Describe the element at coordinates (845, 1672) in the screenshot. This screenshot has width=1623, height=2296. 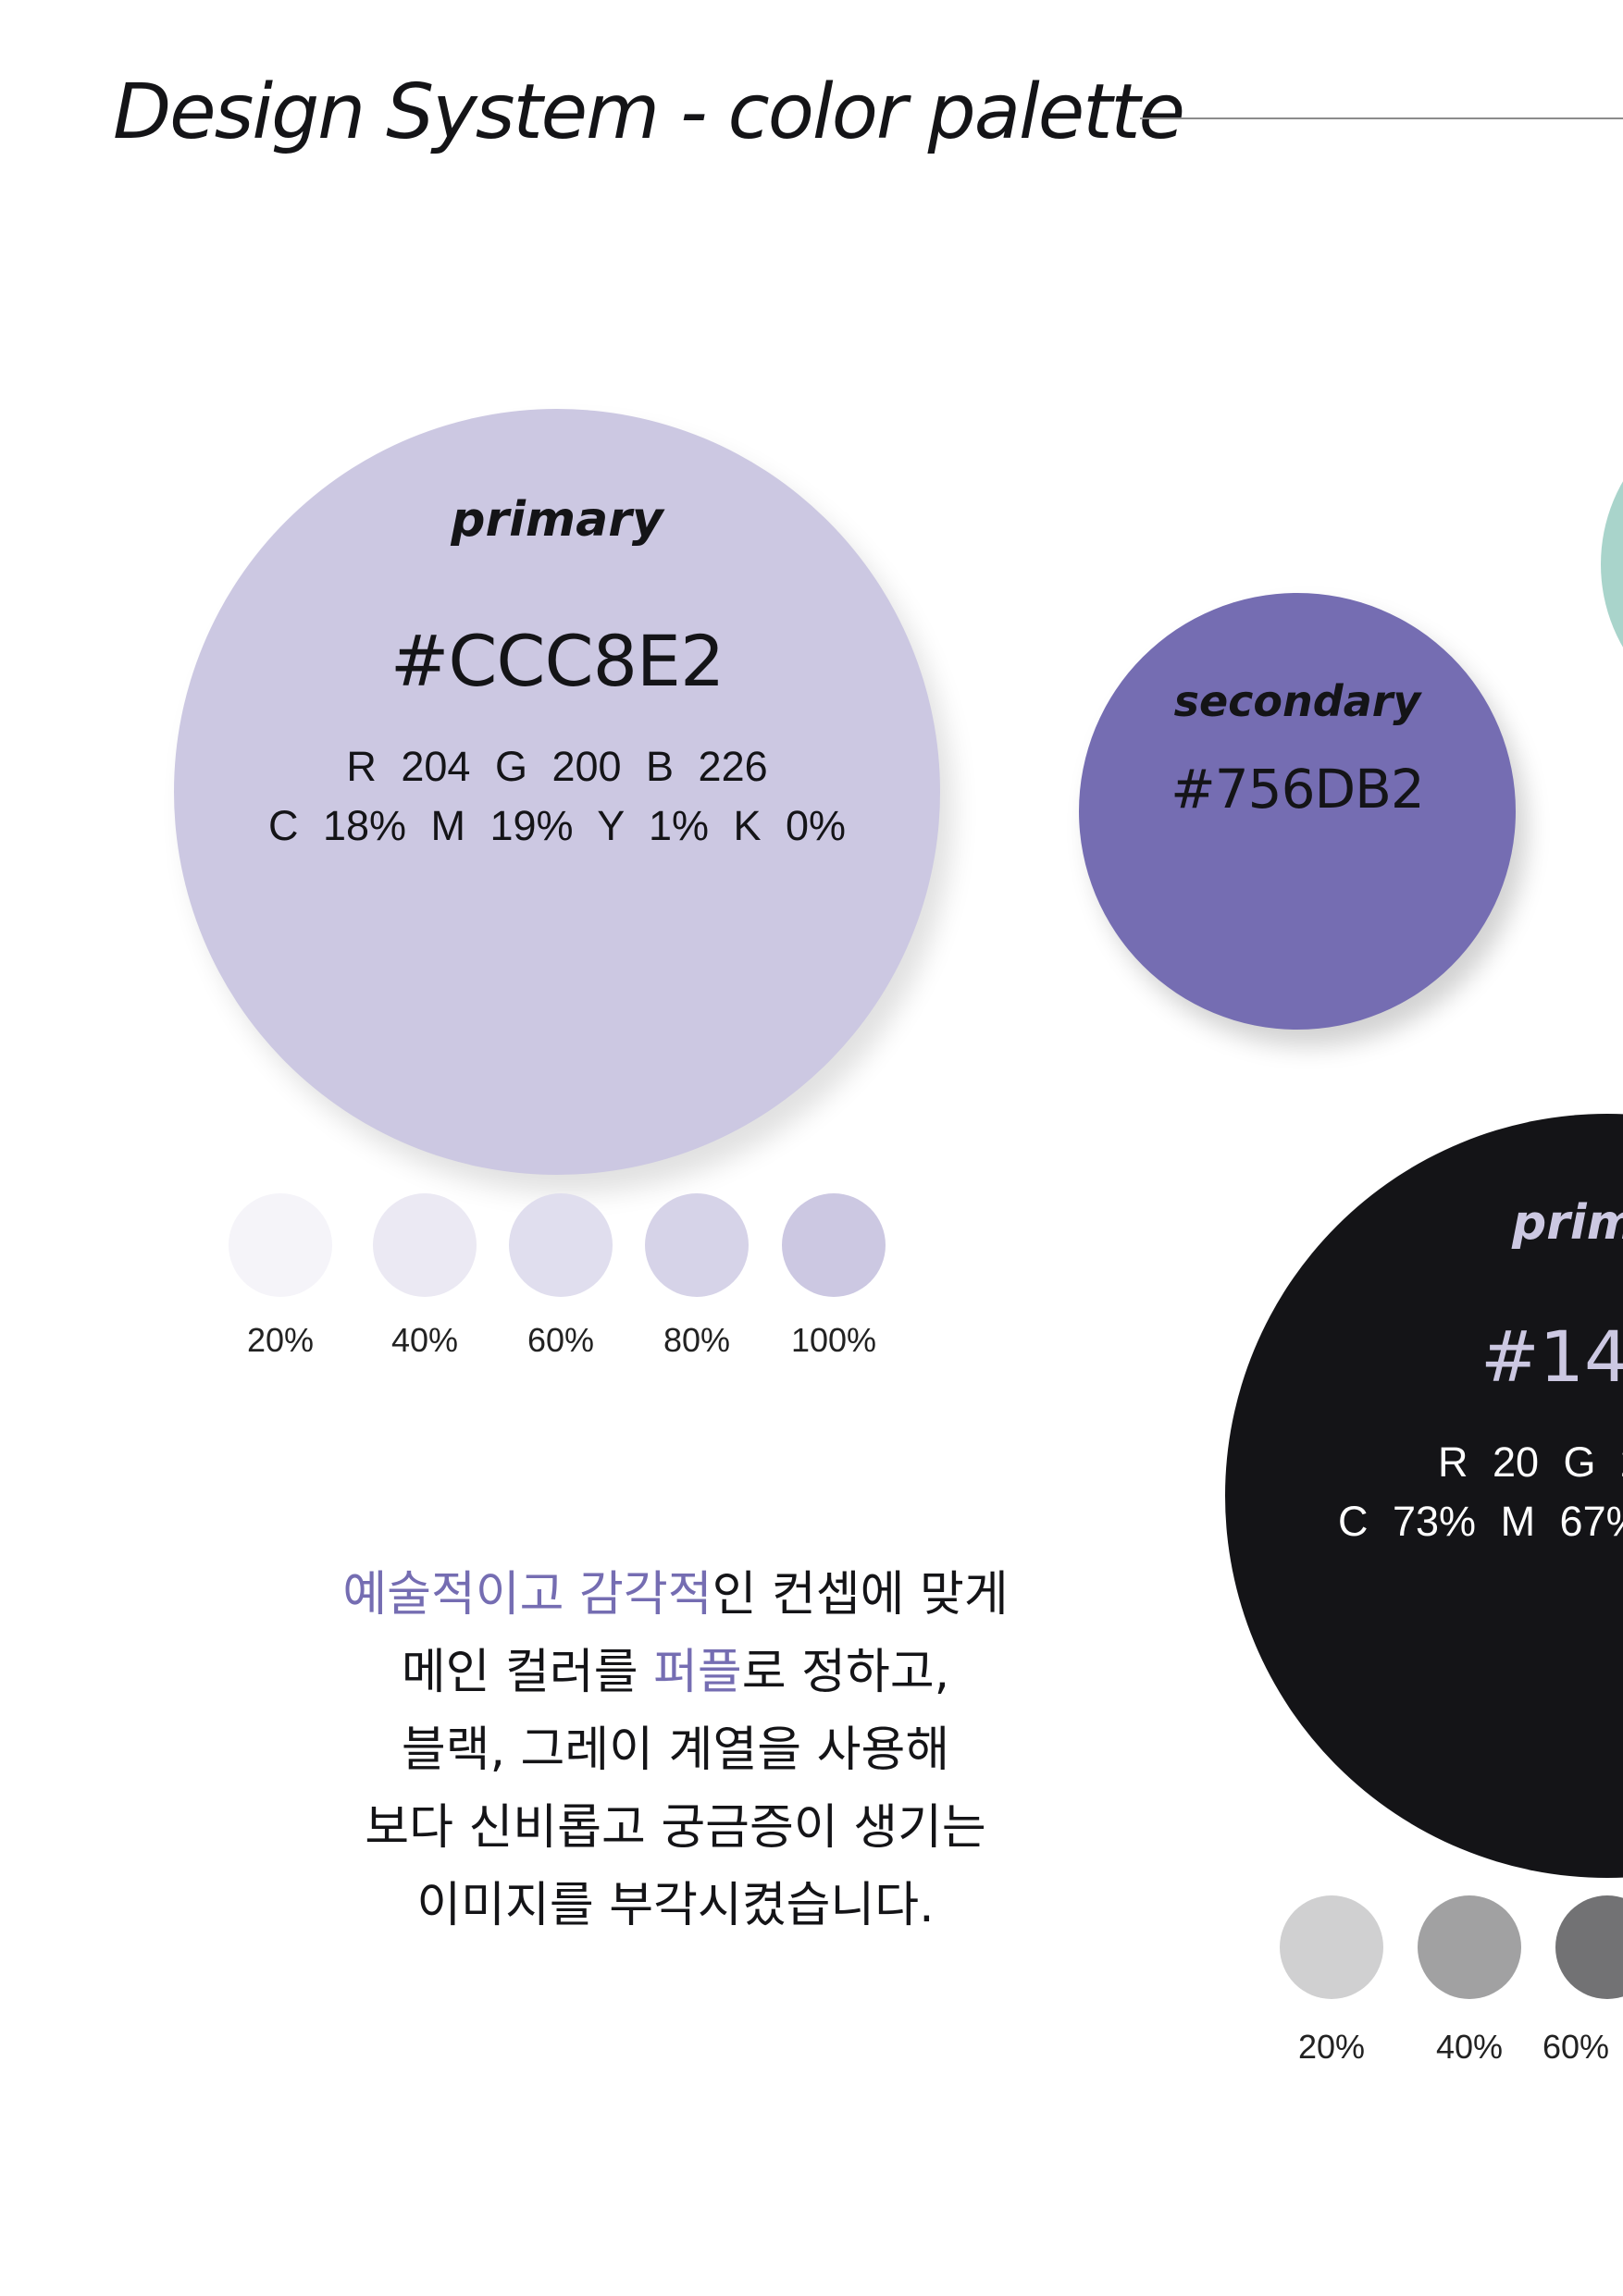
I see `description-text: 로 정하고,` at that location.